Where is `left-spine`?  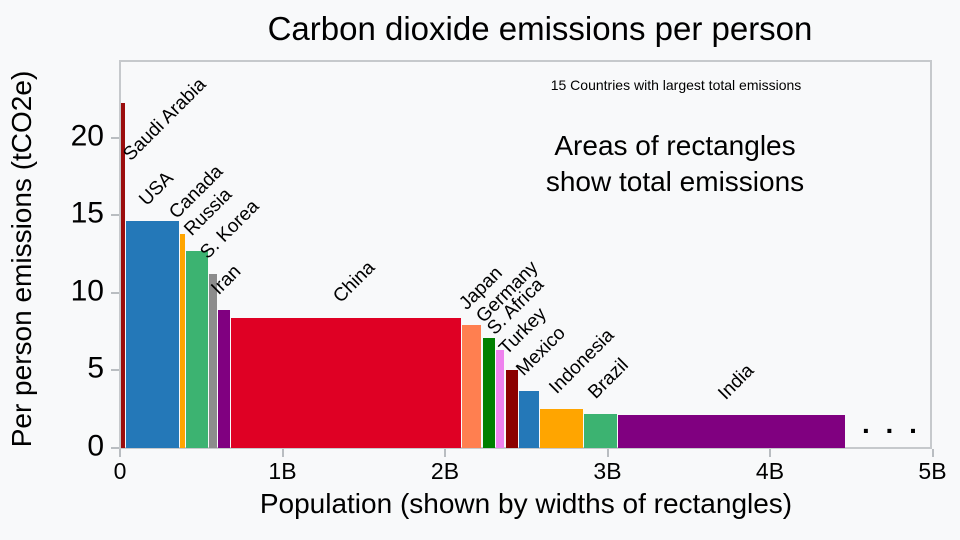
left-spine is located at coordinates (120, 254).